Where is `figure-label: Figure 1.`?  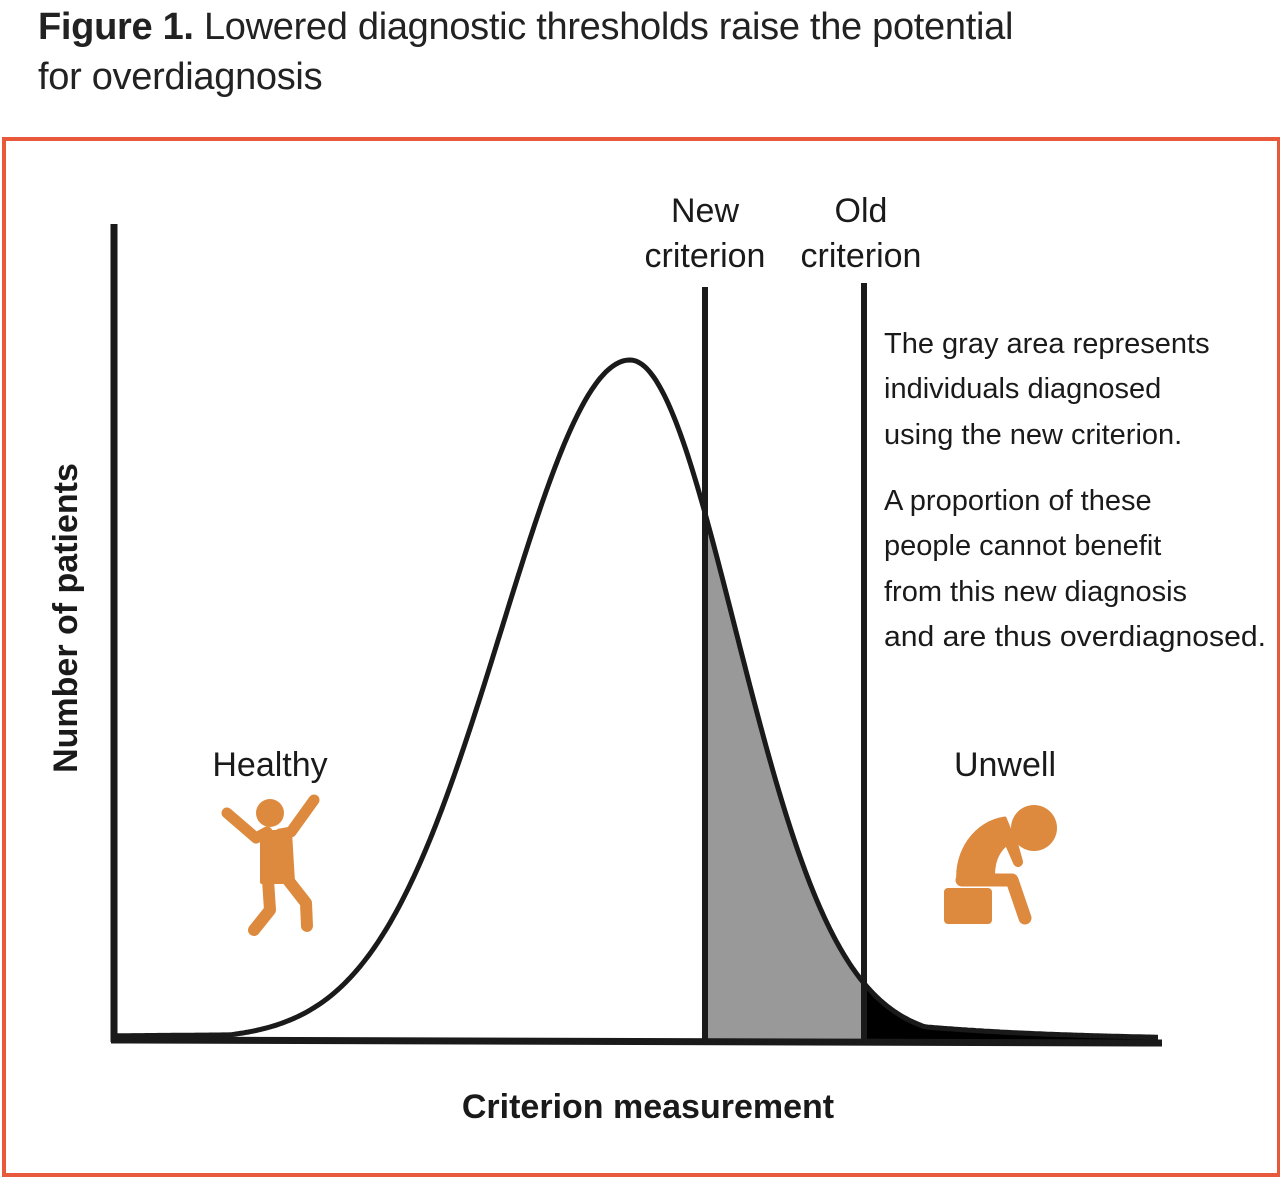 figure-label: Figure 1. is located at coordinates (116, 27).